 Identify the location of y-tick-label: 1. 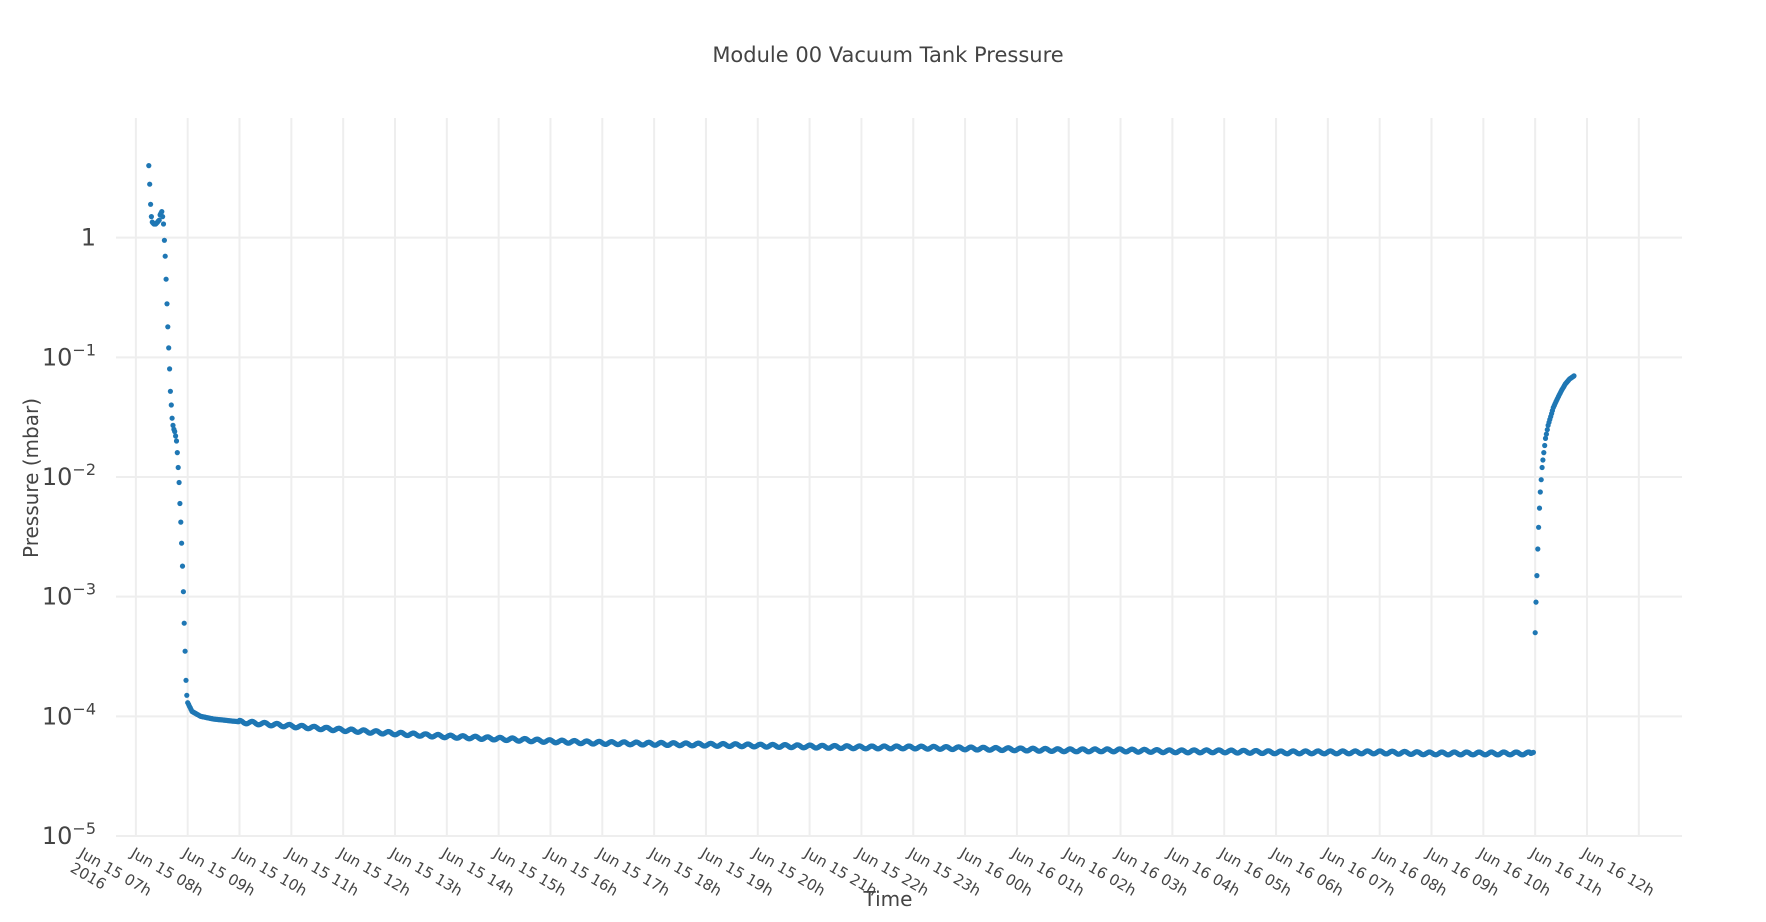
(88, 238).